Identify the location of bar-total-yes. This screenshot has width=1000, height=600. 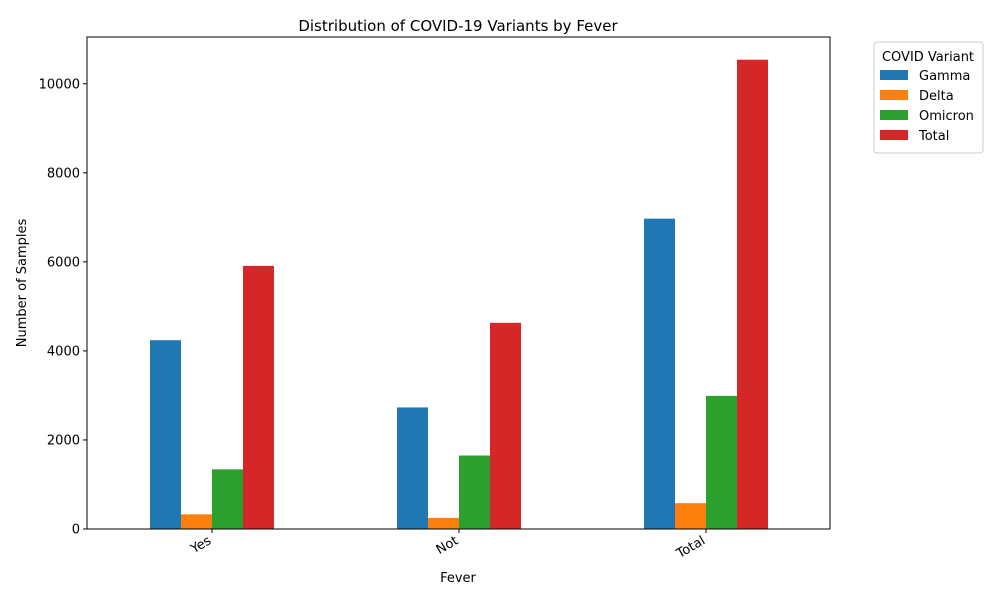
(258, 397).